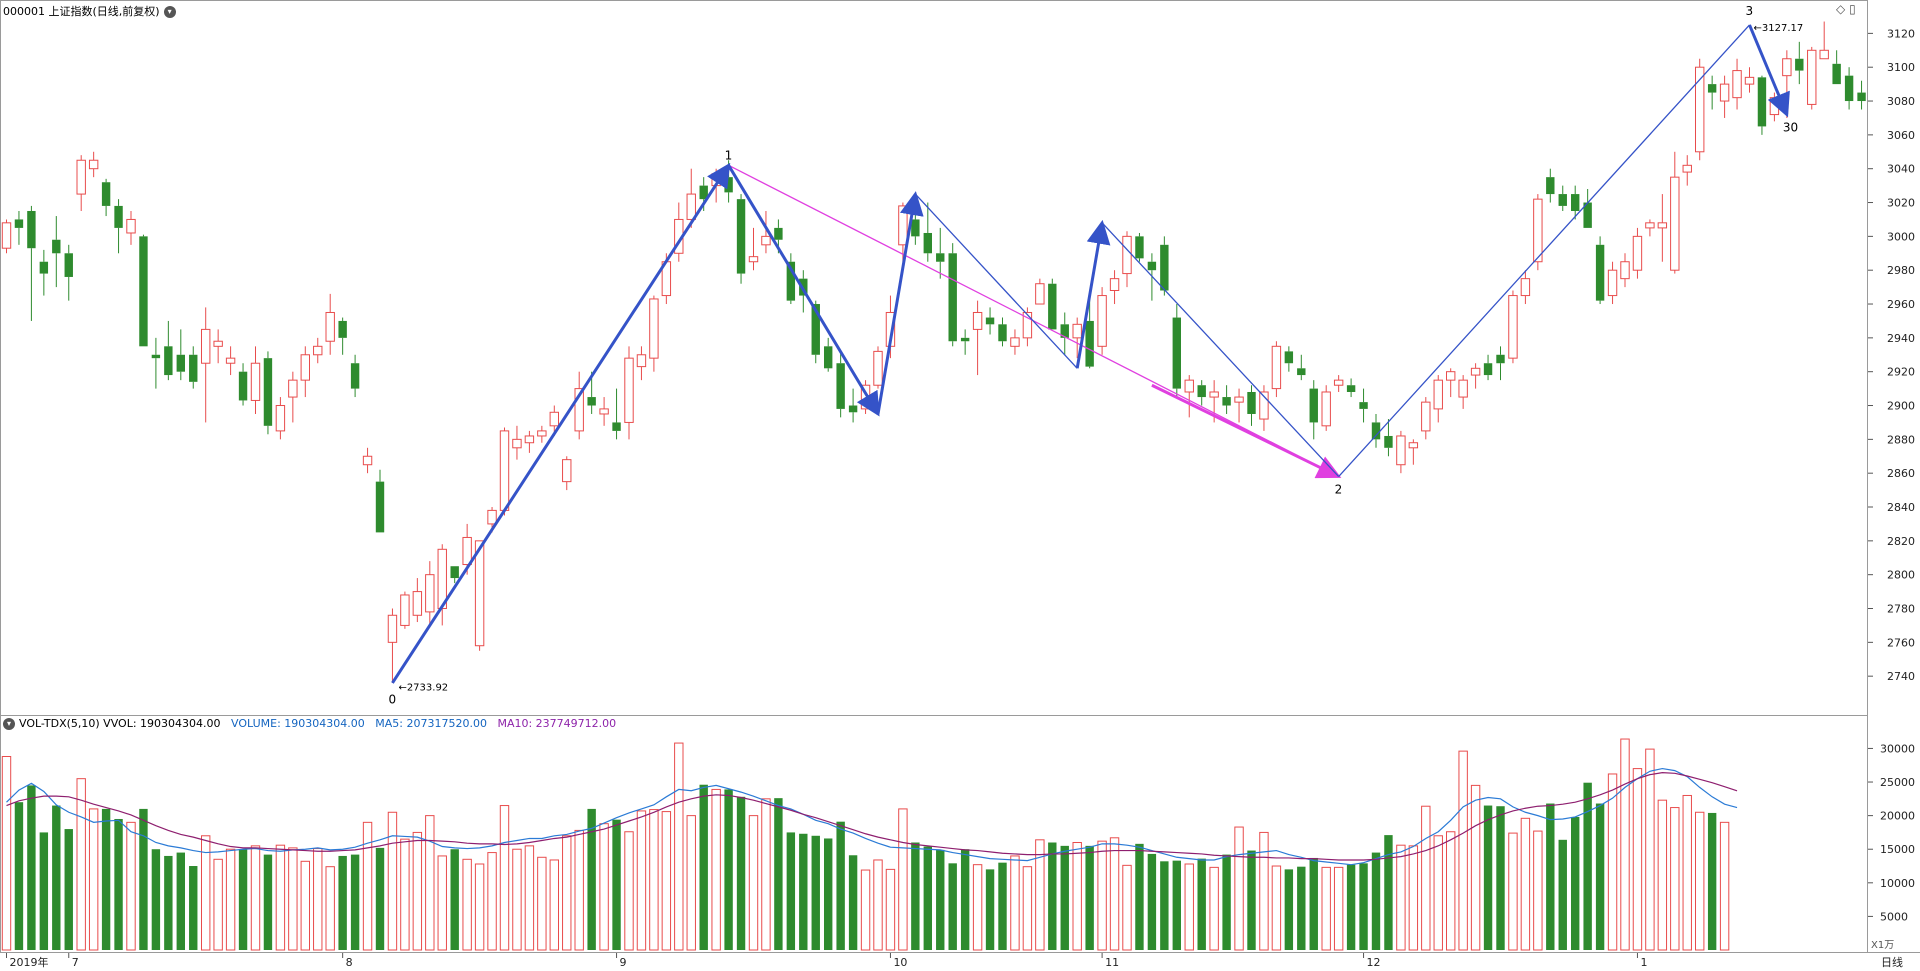 The image size is (1920, 971). I want to click on price-tick-label: 2980, so click(1901, 270).